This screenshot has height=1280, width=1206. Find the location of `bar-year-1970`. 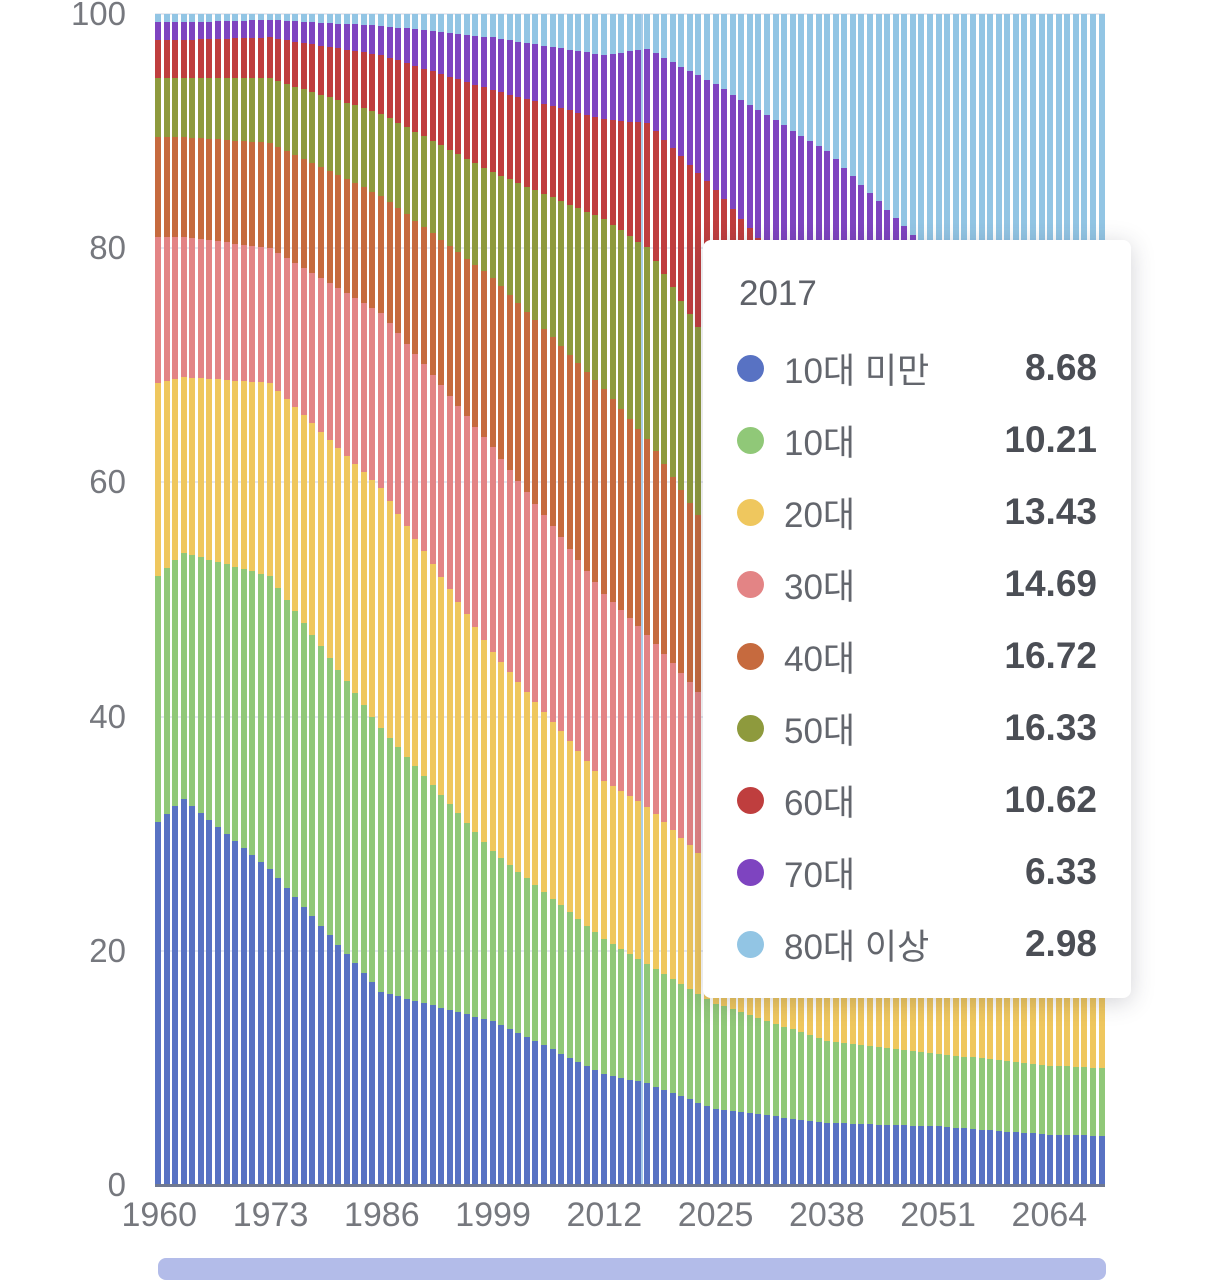

bar-year-1970 is located at coordinates (243, 599).